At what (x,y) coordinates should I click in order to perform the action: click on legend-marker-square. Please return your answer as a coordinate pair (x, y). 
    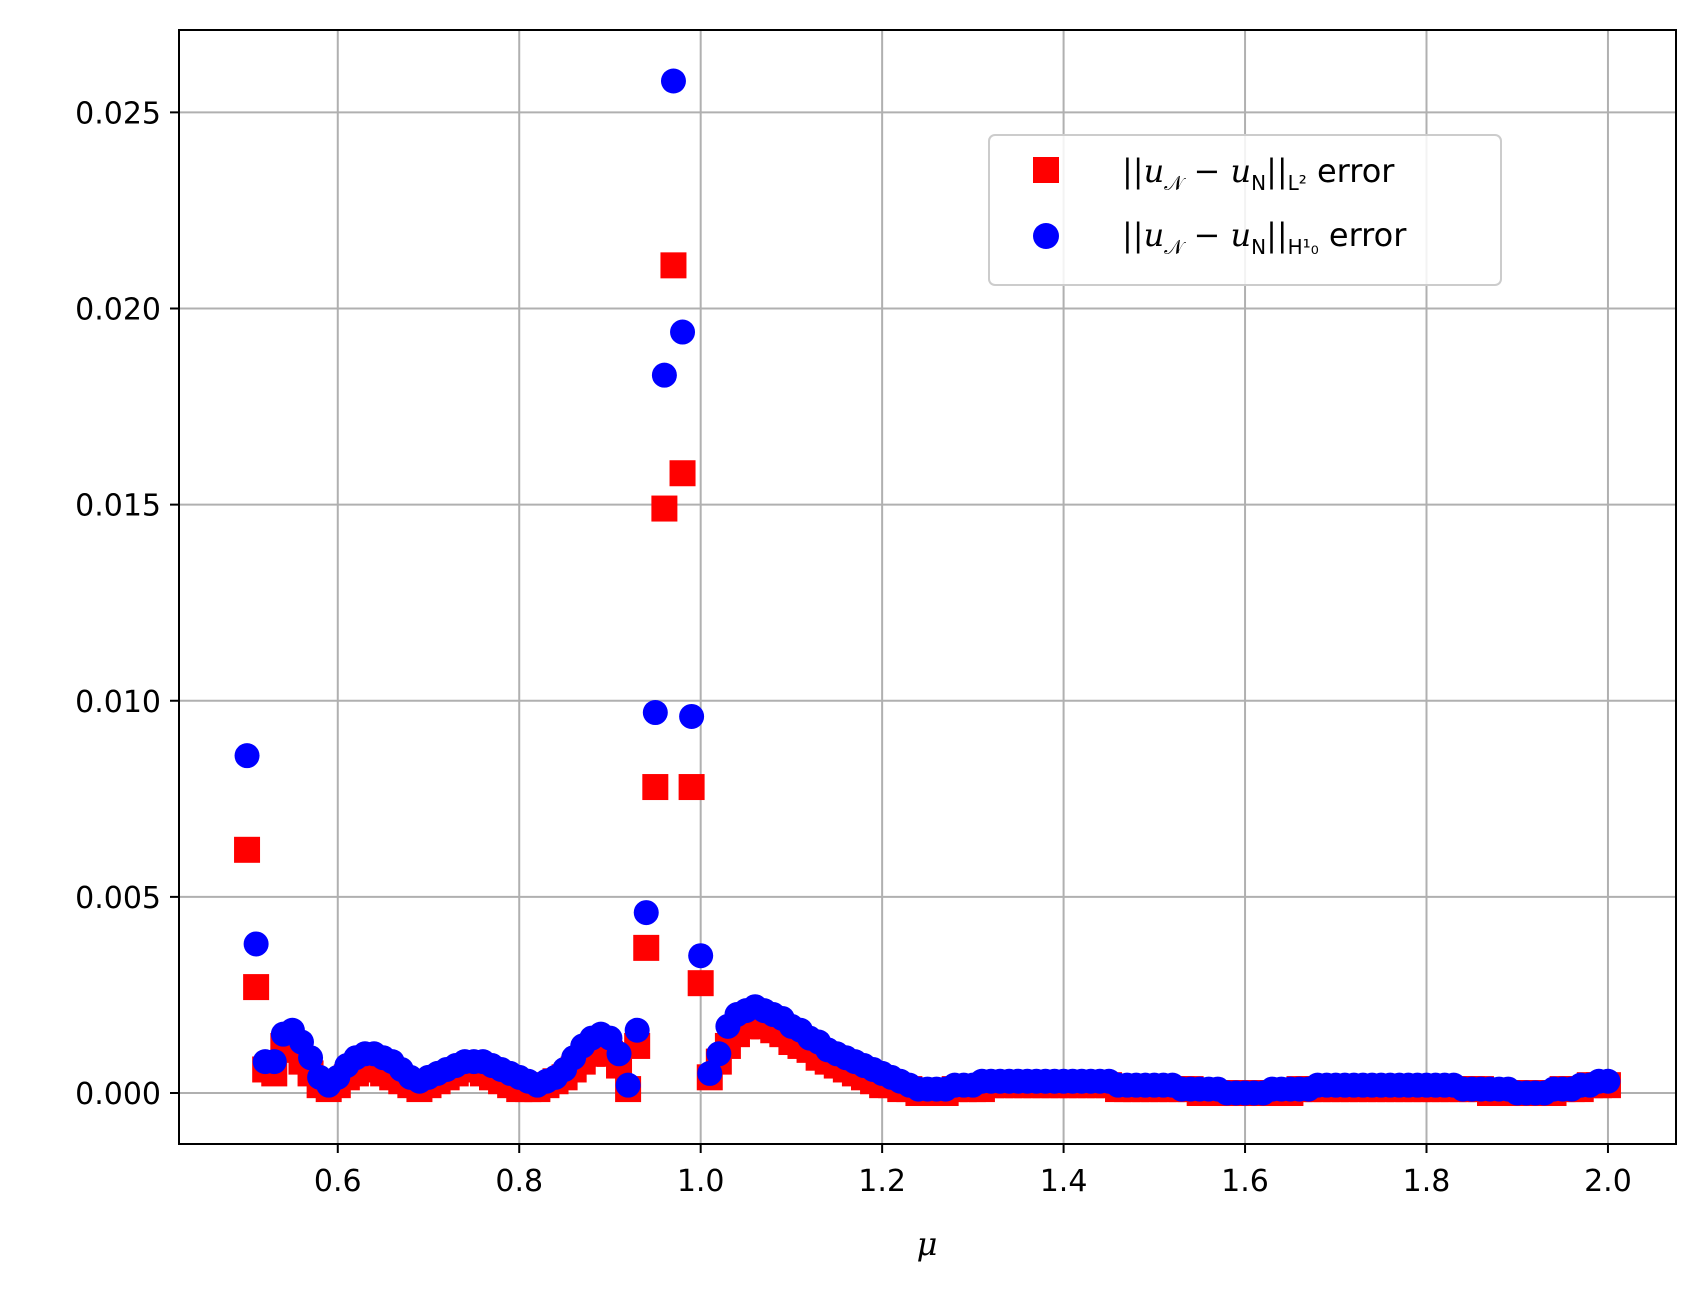
    Looking at the image, I should click on (1046, 170).